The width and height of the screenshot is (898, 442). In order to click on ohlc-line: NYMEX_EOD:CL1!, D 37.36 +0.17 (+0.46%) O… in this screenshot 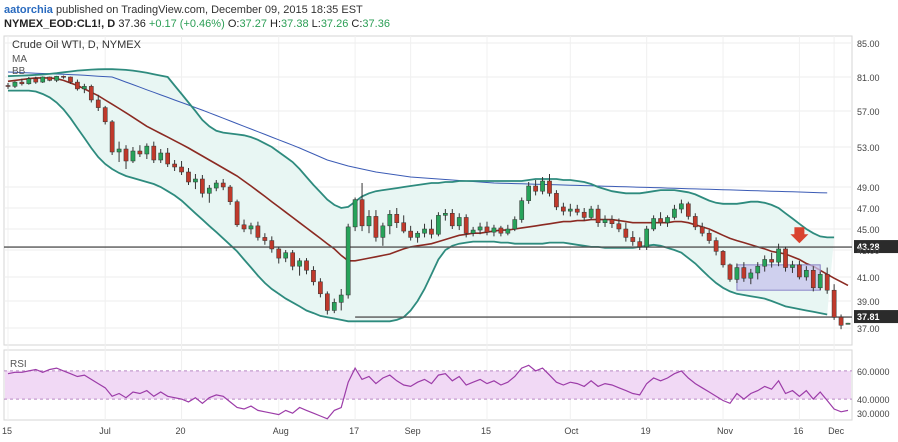, I will do `click(197, 24)`.